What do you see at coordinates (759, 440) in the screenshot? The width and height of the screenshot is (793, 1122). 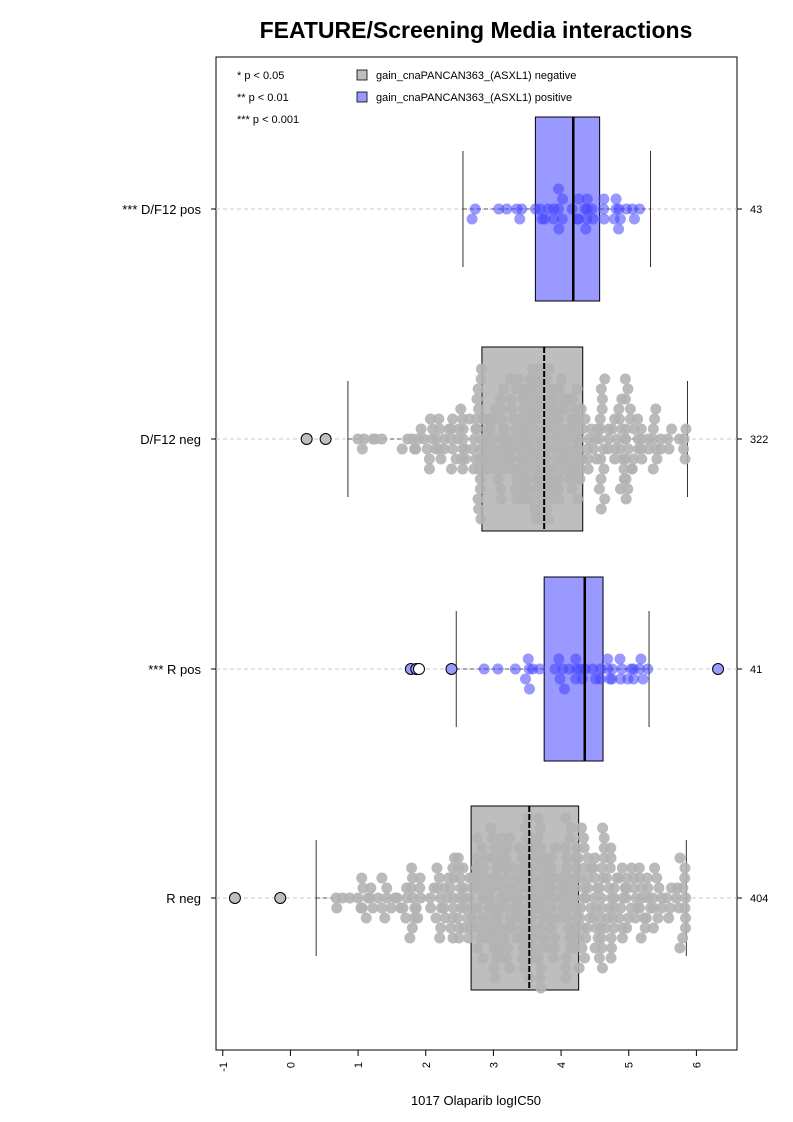 I see `category-count: 322` at bounding box center [759, 440].